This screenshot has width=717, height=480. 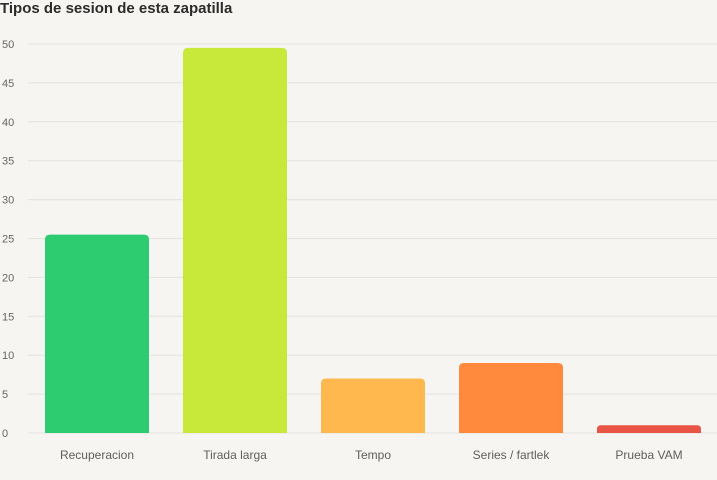 What do you see at coordinates (97, 333) in the screenshot?
I see `bar-recuperacion` at bounding box center [97, 333].